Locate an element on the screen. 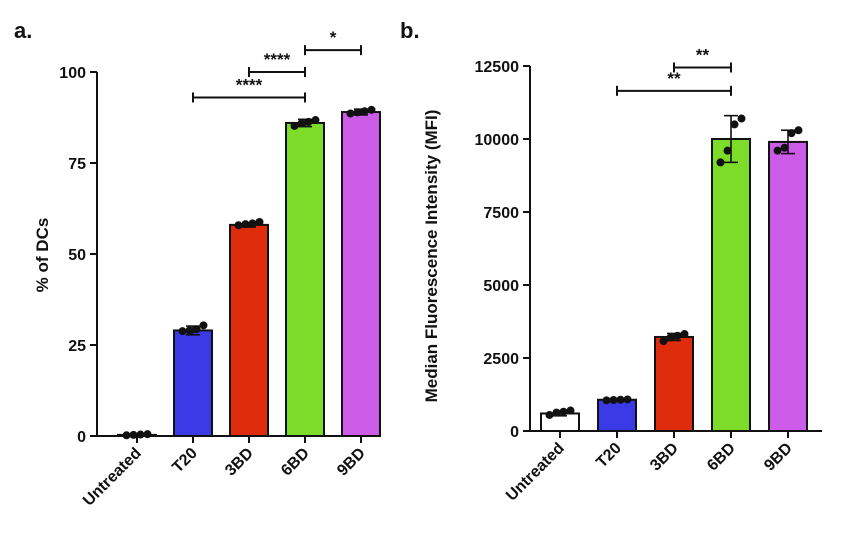  panel-b-bar-t20 is located at coordinates (617, 415).